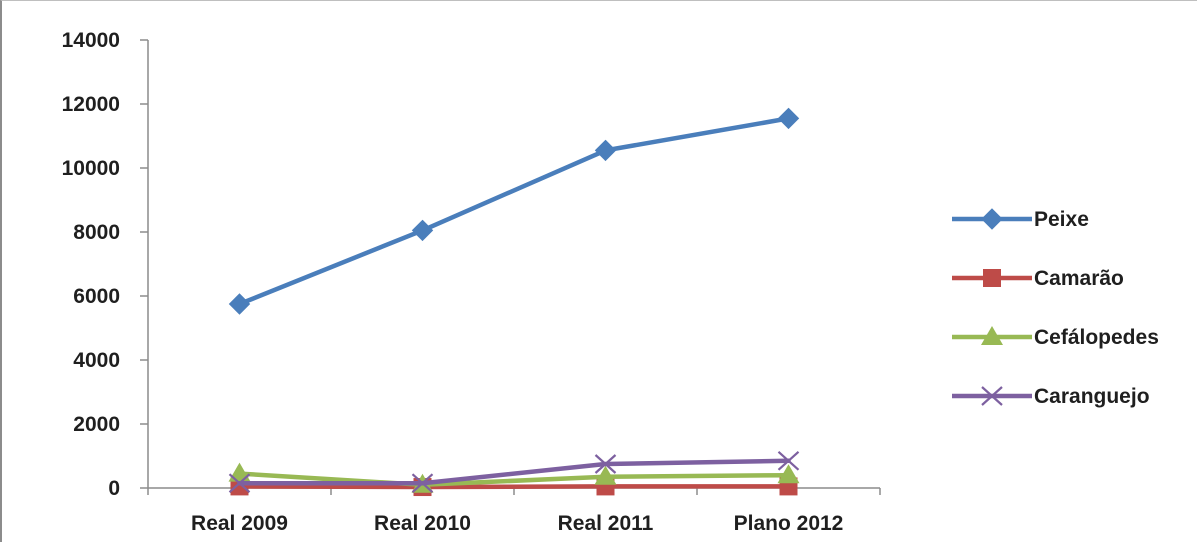 Image resolution: width=1197 pixels, height=543 pixels. What do you see at coordinates (514, 511) in the screenshot?
I see `x-axis-ticks: Real 2009 Real 2010 Real 2011 Plano 2012` at bounding box center [514, 511].